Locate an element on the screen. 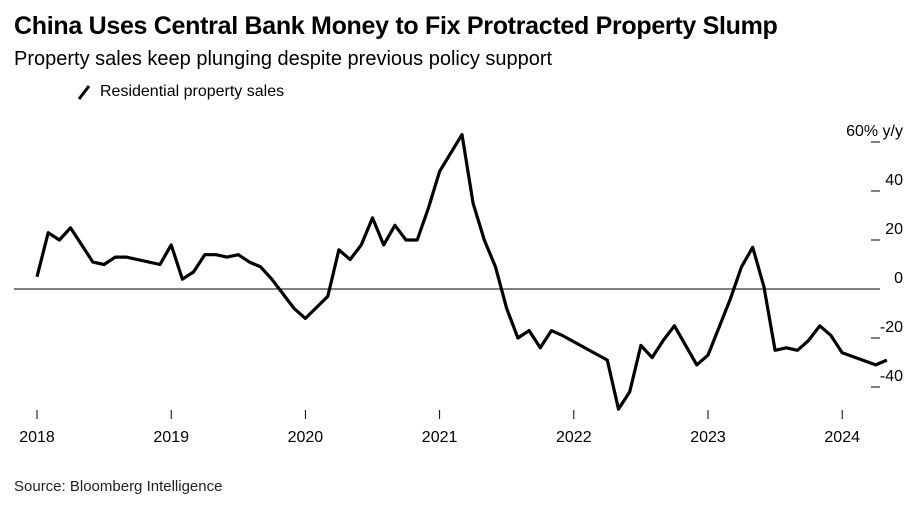 This screenshot has width=924, height=512. y-tick-label: 40 is located at coordinates (894, 180).